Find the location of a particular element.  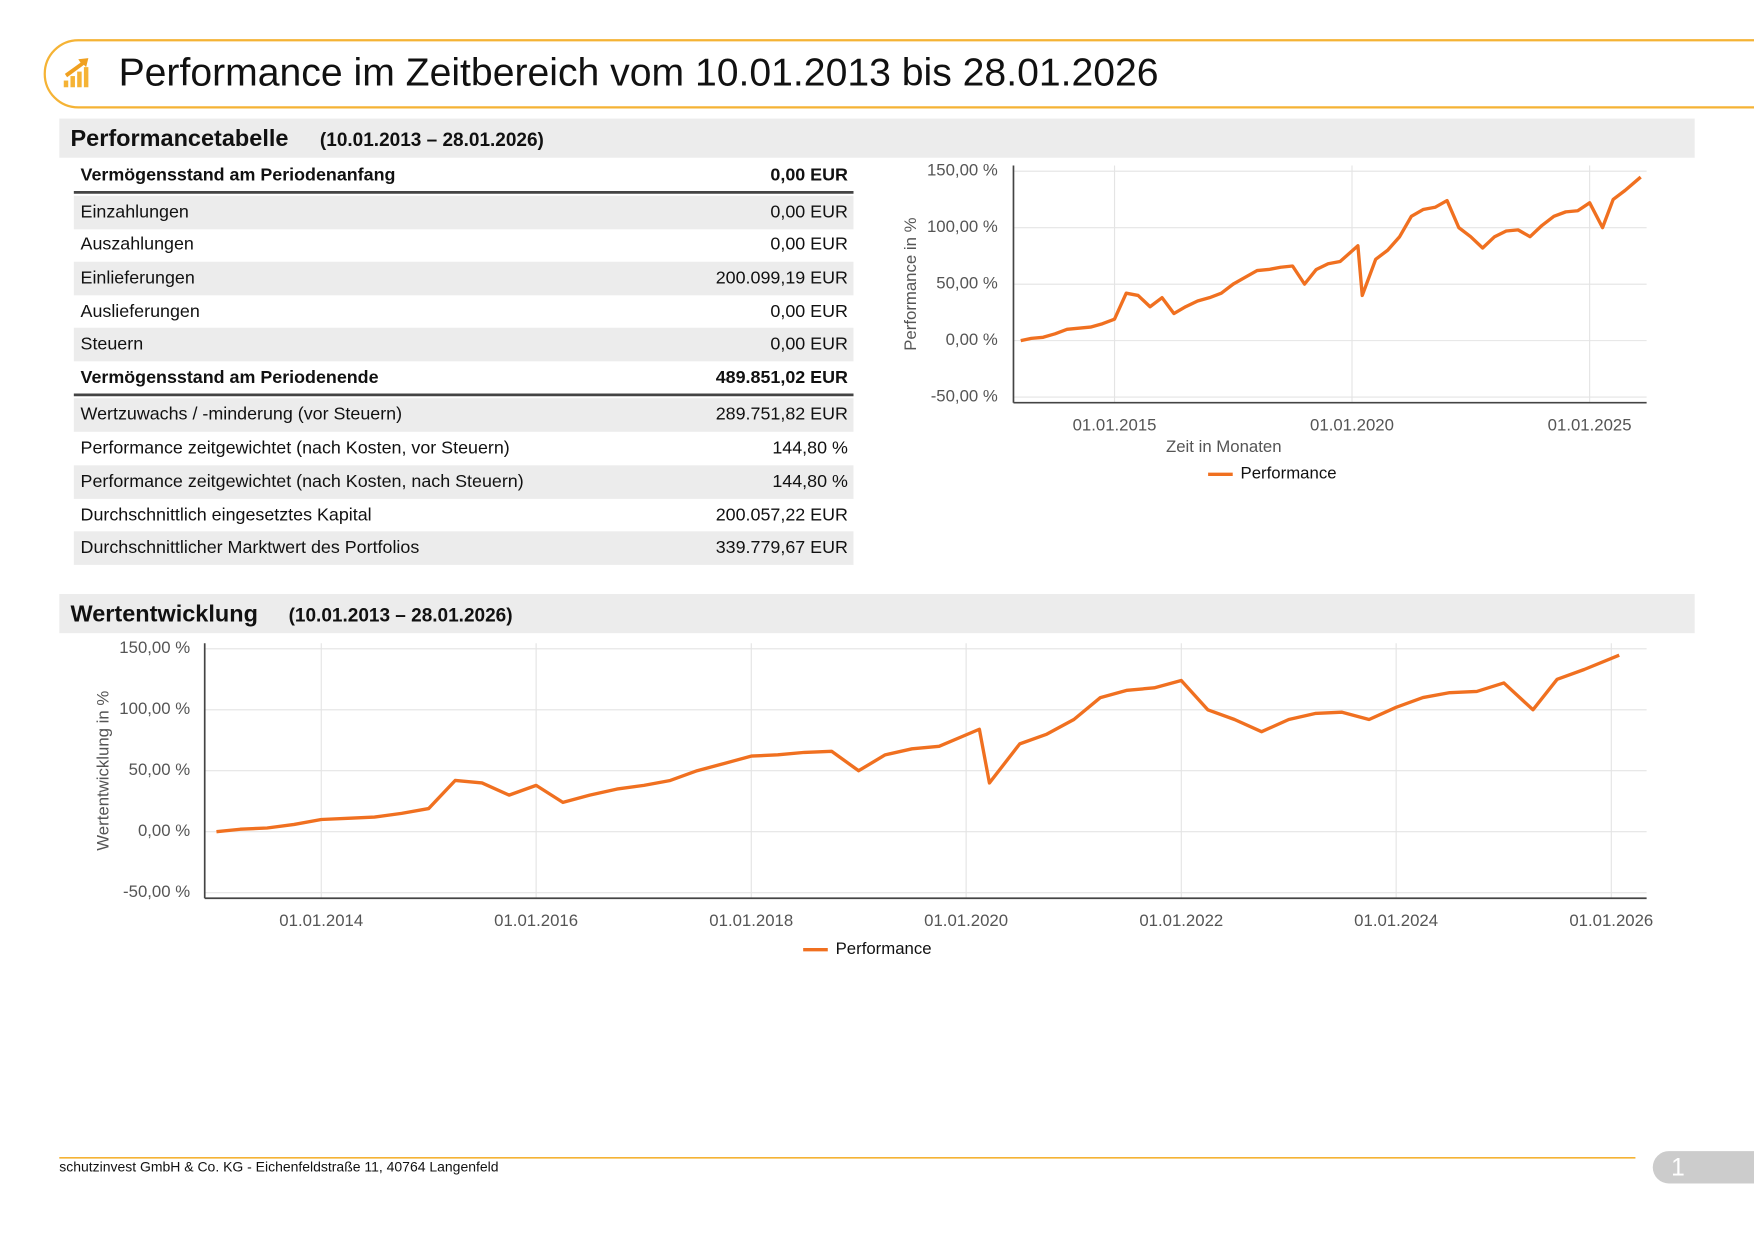

row-value: 289.751,82 EUR is located at coordinates (782, 414).